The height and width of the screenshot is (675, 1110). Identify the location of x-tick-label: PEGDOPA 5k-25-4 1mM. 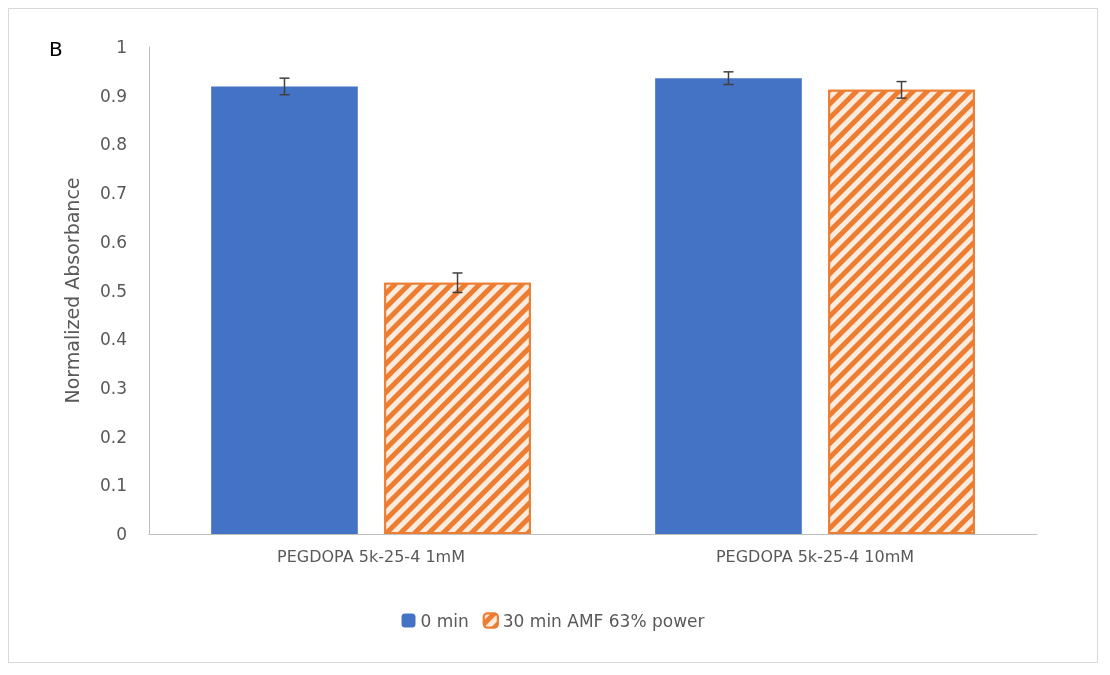
(371, 556).